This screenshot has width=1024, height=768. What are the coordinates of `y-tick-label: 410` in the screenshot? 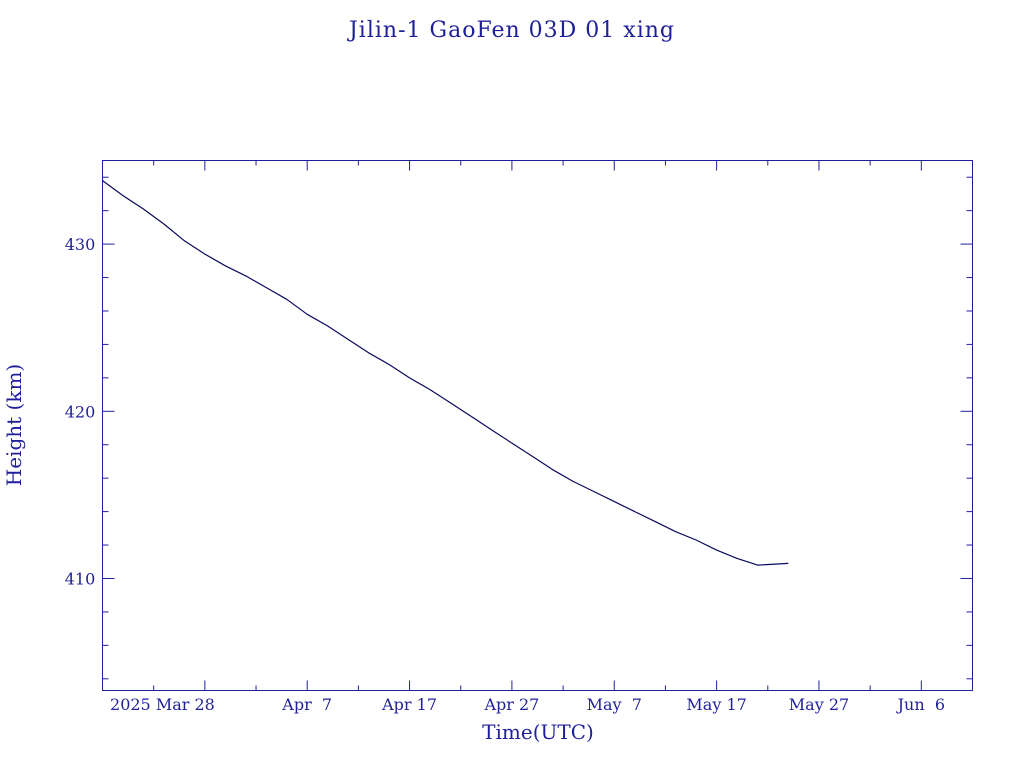 It's located at (80, 578).